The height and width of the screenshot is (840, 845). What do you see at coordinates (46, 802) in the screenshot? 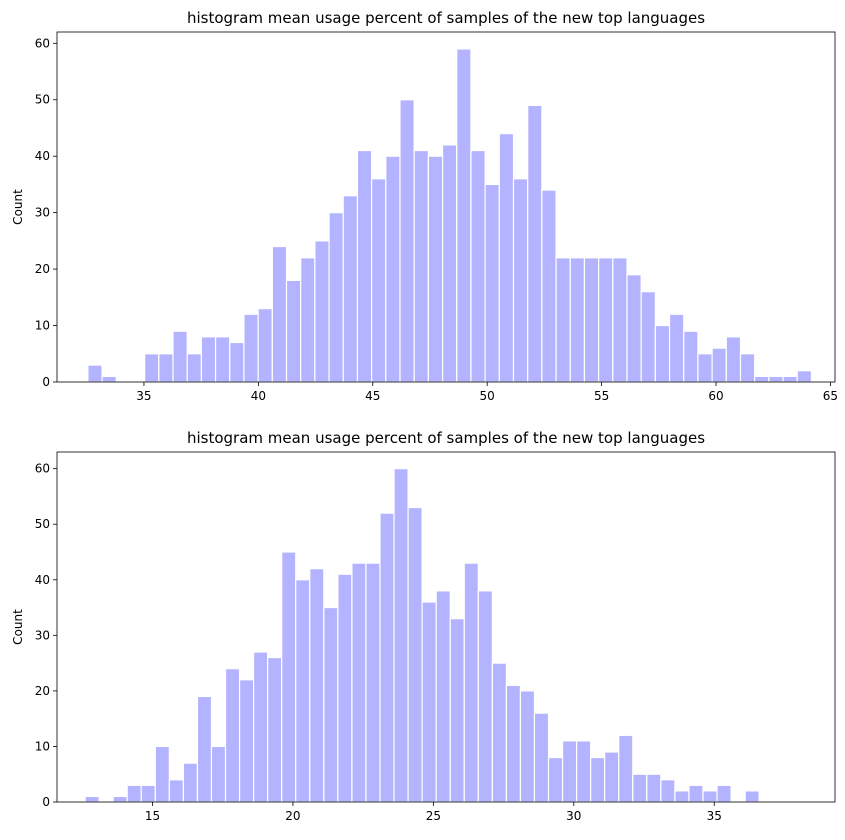
I see `y-tick-label: 0` at bounding box center [46, 802].